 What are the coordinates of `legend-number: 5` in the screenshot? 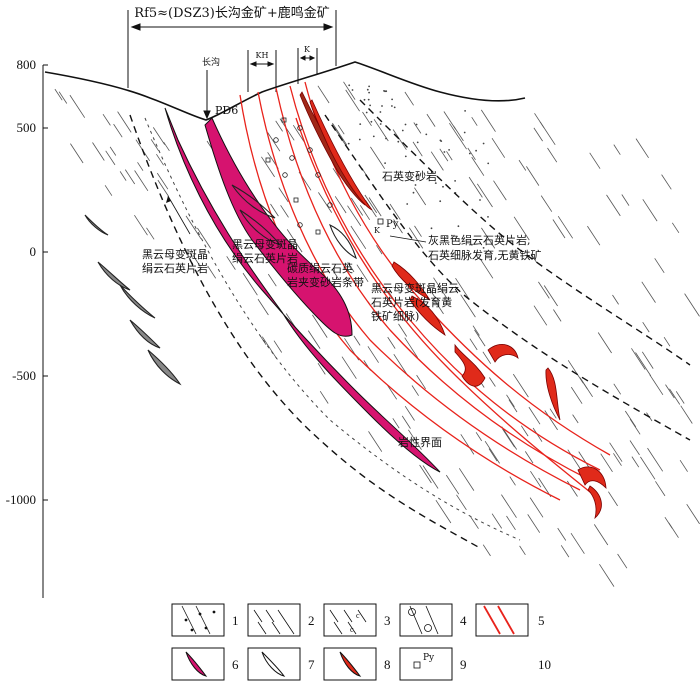 It's located at (541, 620).